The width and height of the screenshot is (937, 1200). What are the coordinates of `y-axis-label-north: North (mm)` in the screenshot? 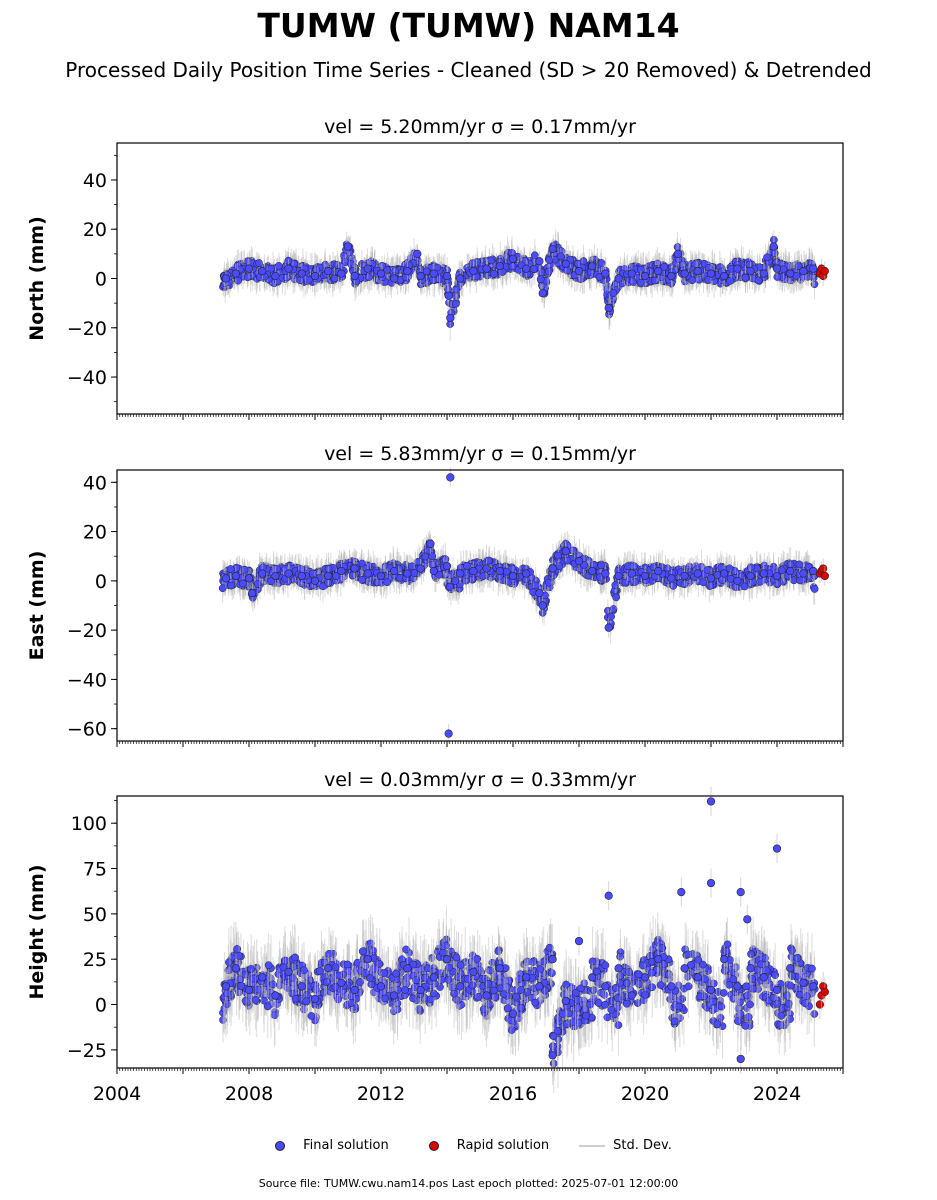 It's located at (37, 278).